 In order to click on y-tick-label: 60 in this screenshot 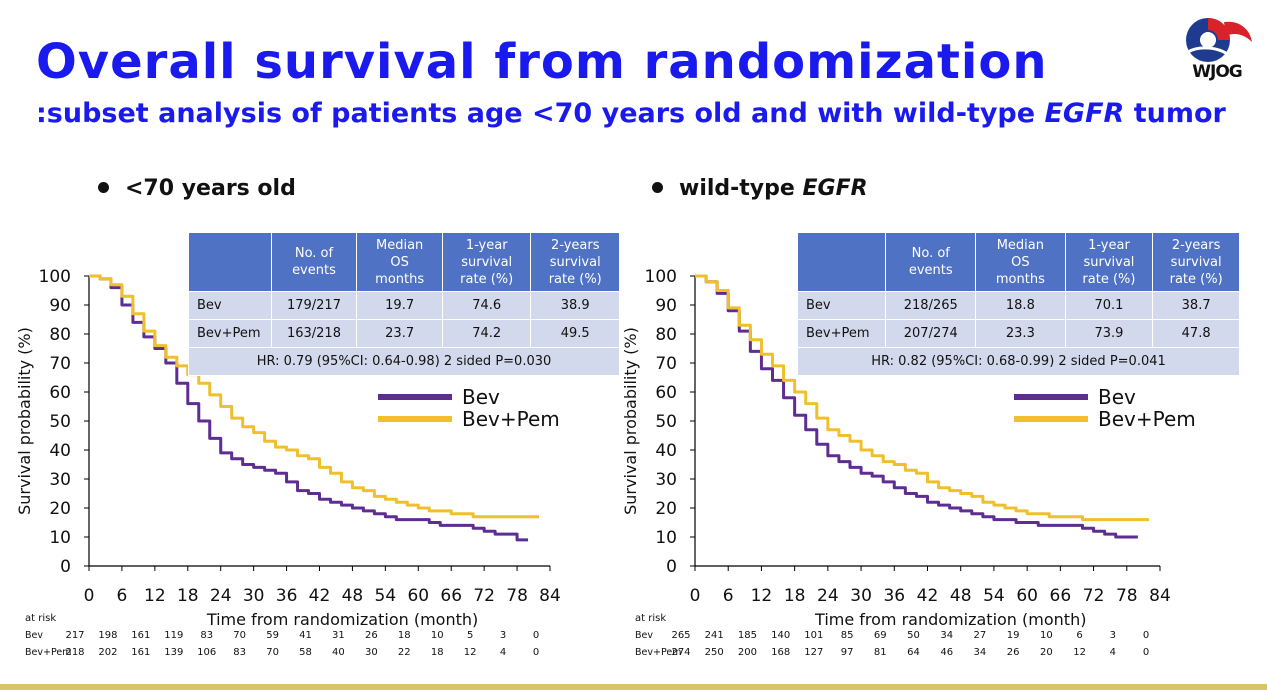, I will do `click(666, 393)`.